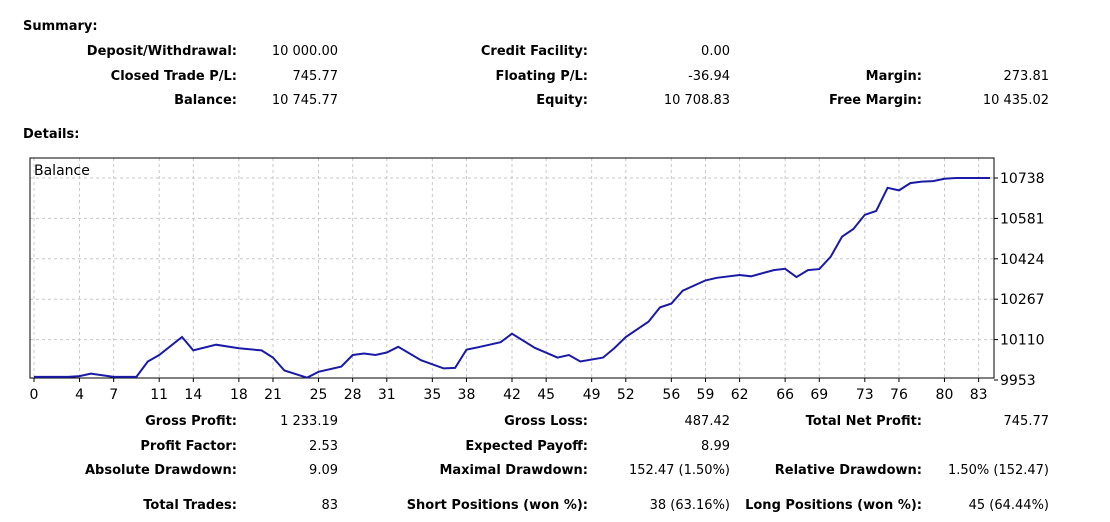 This screenshot has height=522, width=1110. Describe the element at coordinates (467, 394) in the screenshot. I see `x-tick-label: 38` at that location.